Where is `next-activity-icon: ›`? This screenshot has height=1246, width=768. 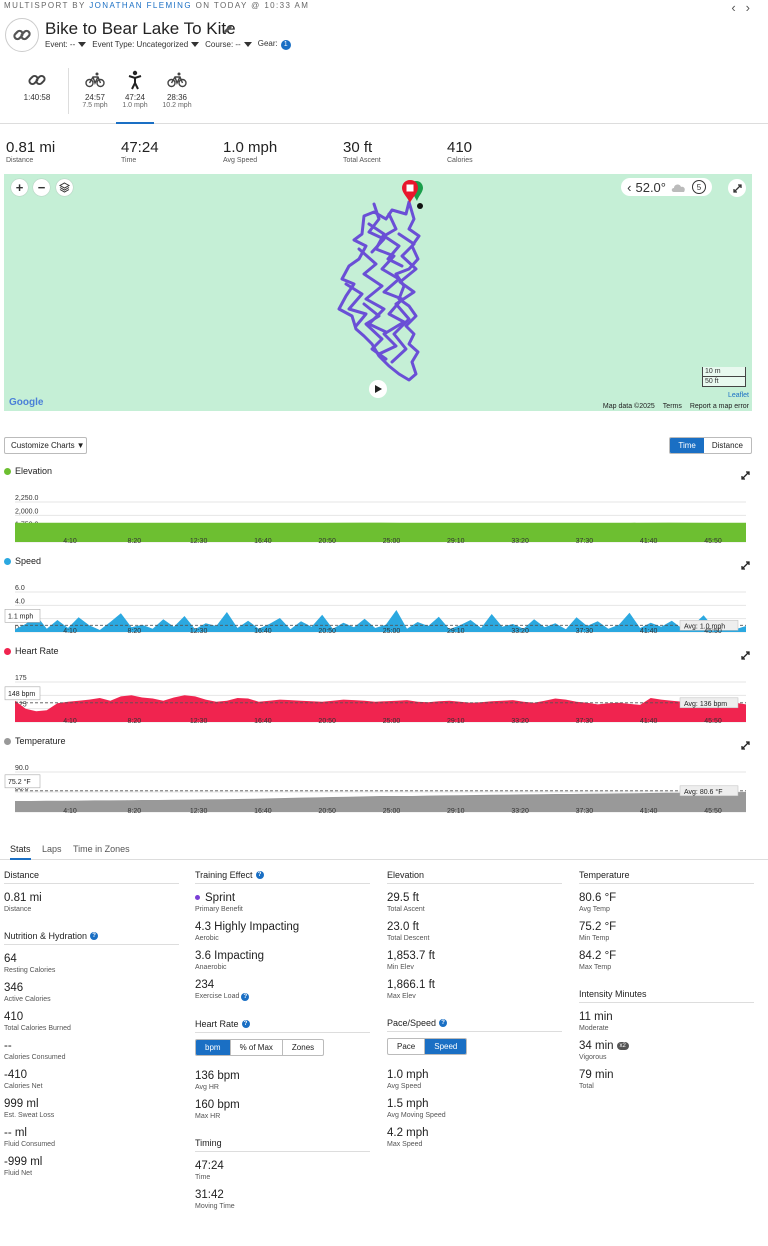
next-activity-icon: › is located at coordinates (752, 7).